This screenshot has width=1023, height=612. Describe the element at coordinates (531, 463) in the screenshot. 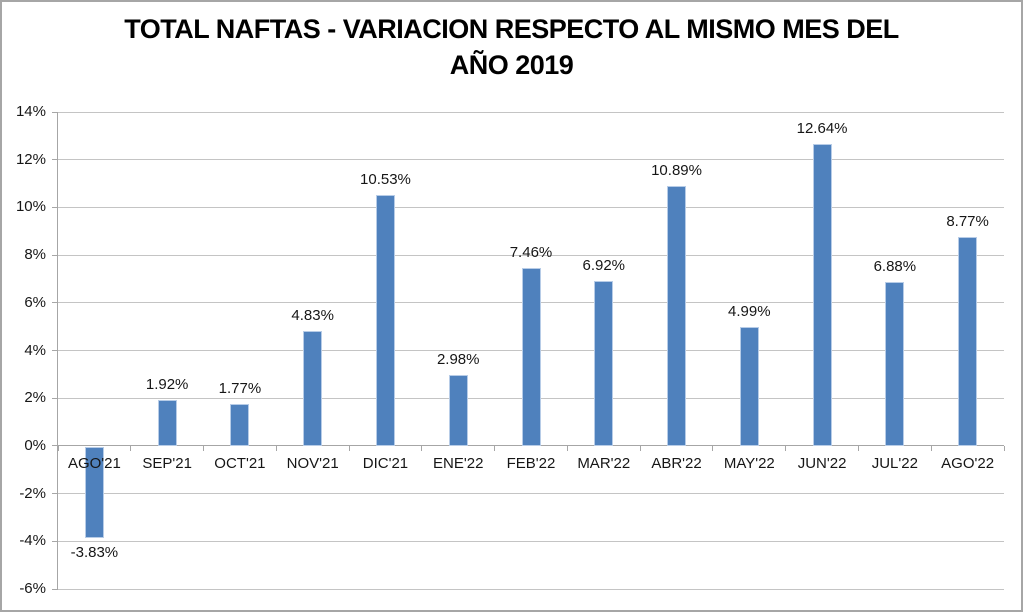

I see `x-axis-label: FEB'22` at that location.